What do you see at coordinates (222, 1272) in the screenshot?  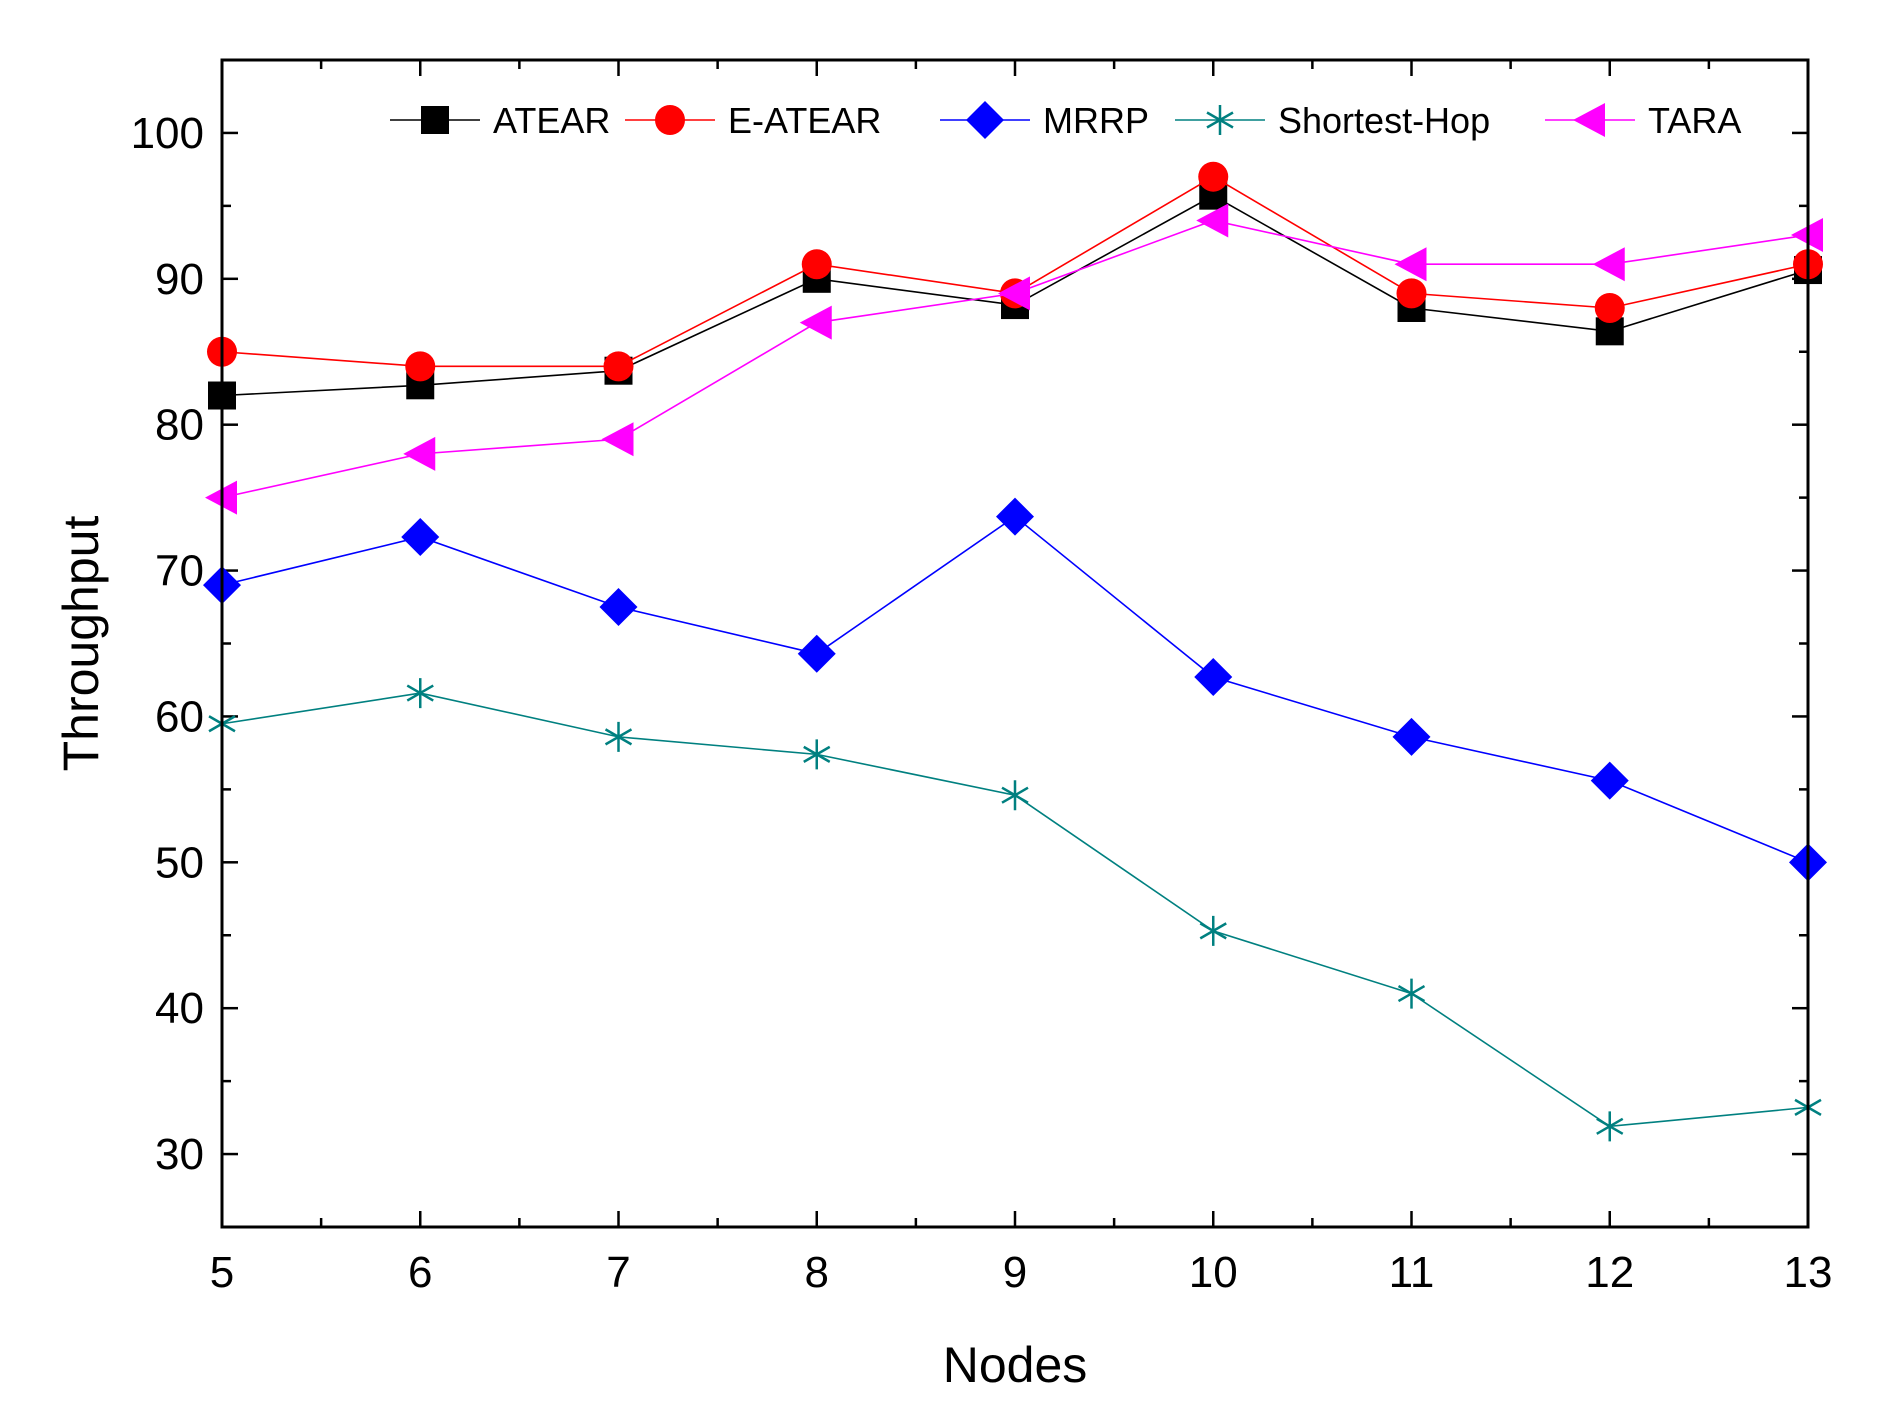 I see `x-tick-label: 5` at bounding box center [222, 1272].